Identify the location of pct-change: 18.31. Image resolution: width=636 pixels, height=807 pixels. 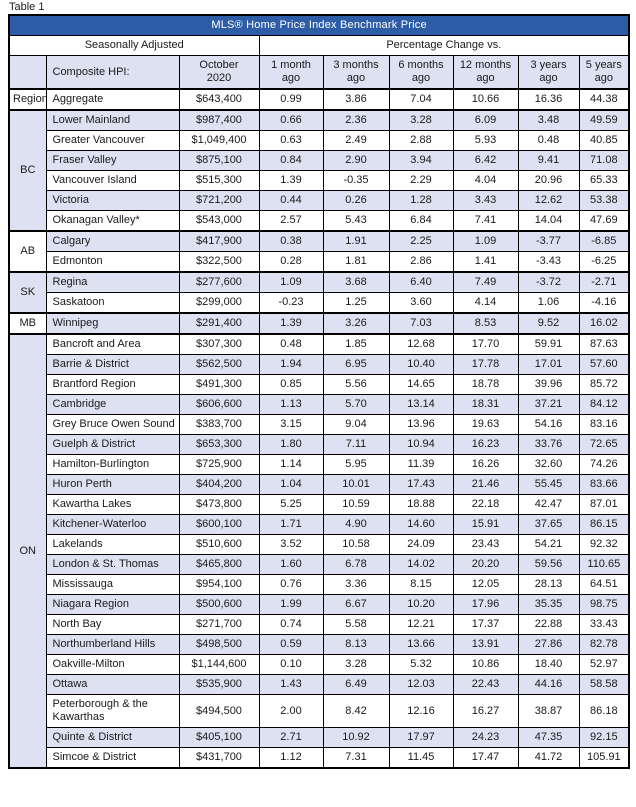
(485, 404).